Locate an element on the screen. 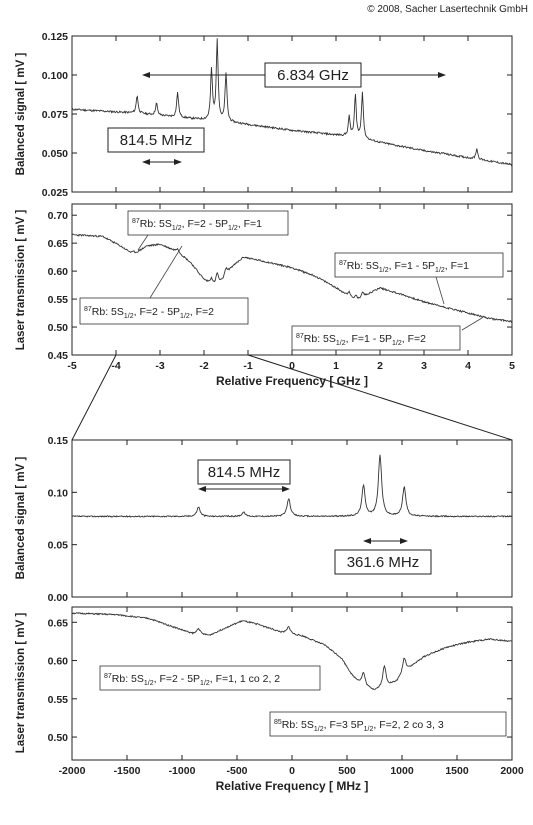  x-tick-label: 1 is located at coordinates (336, 366).